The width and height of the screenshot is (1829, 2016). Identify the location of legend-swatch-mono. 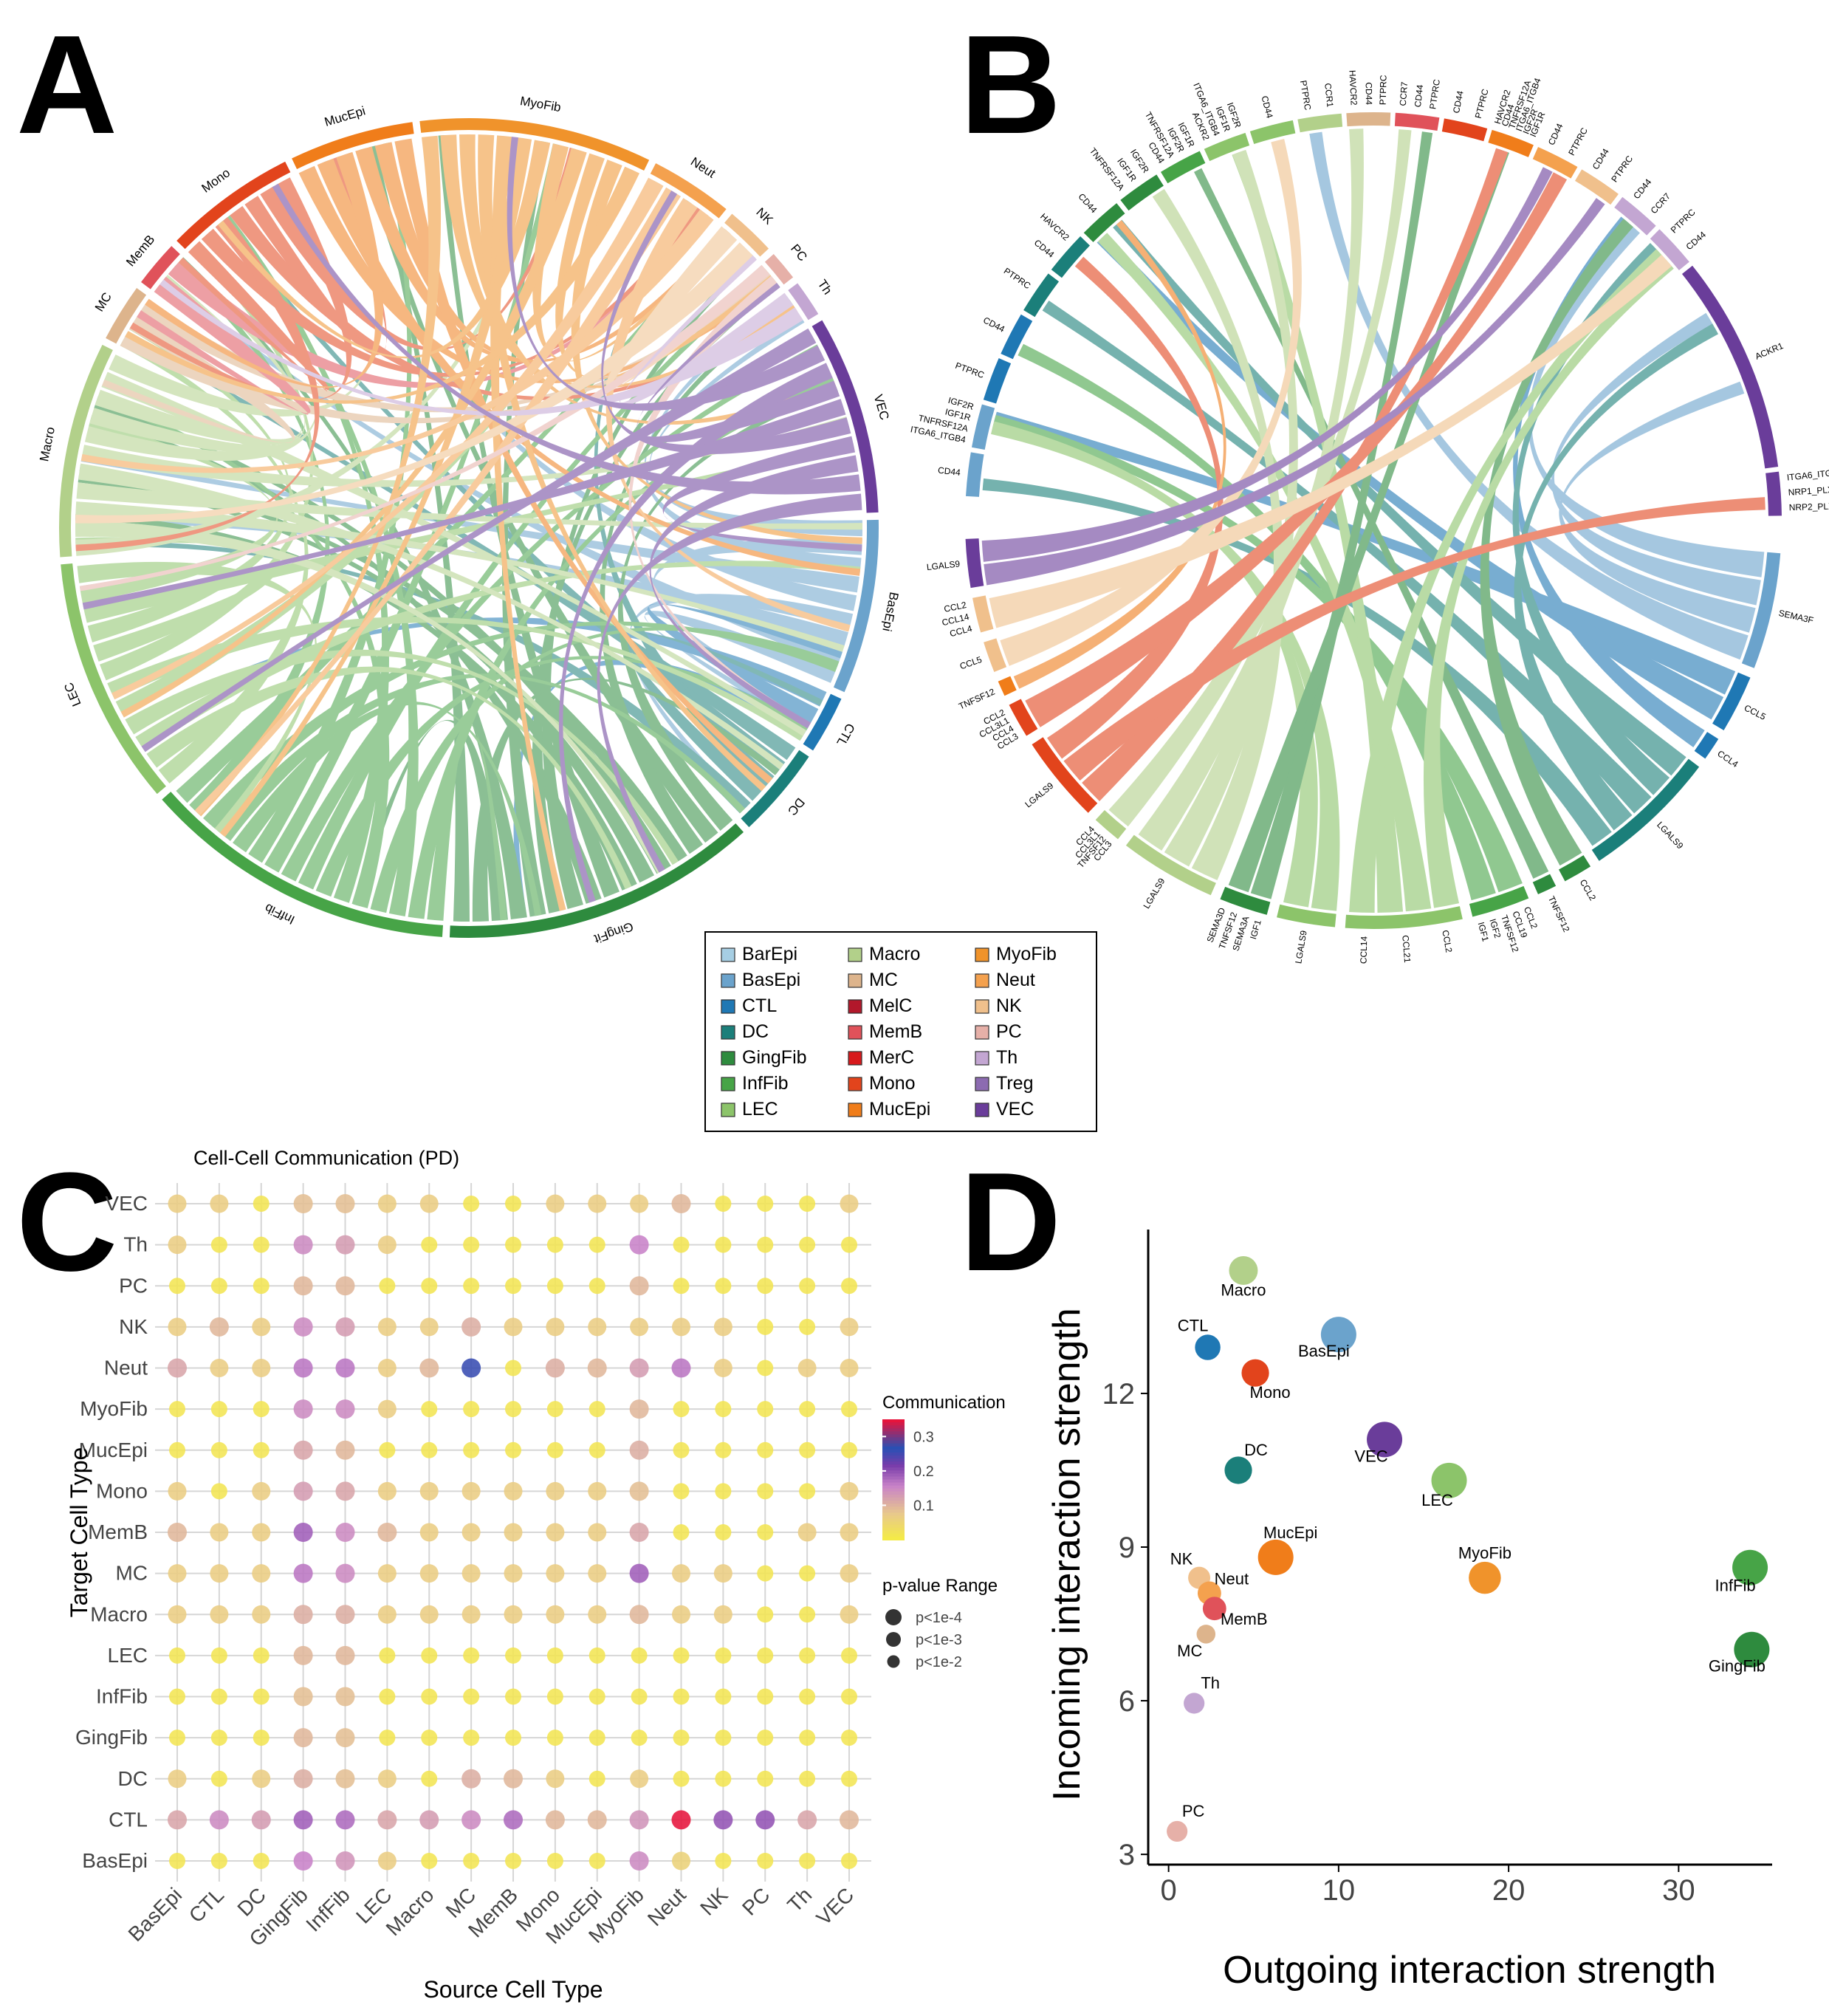
(855, 1084).